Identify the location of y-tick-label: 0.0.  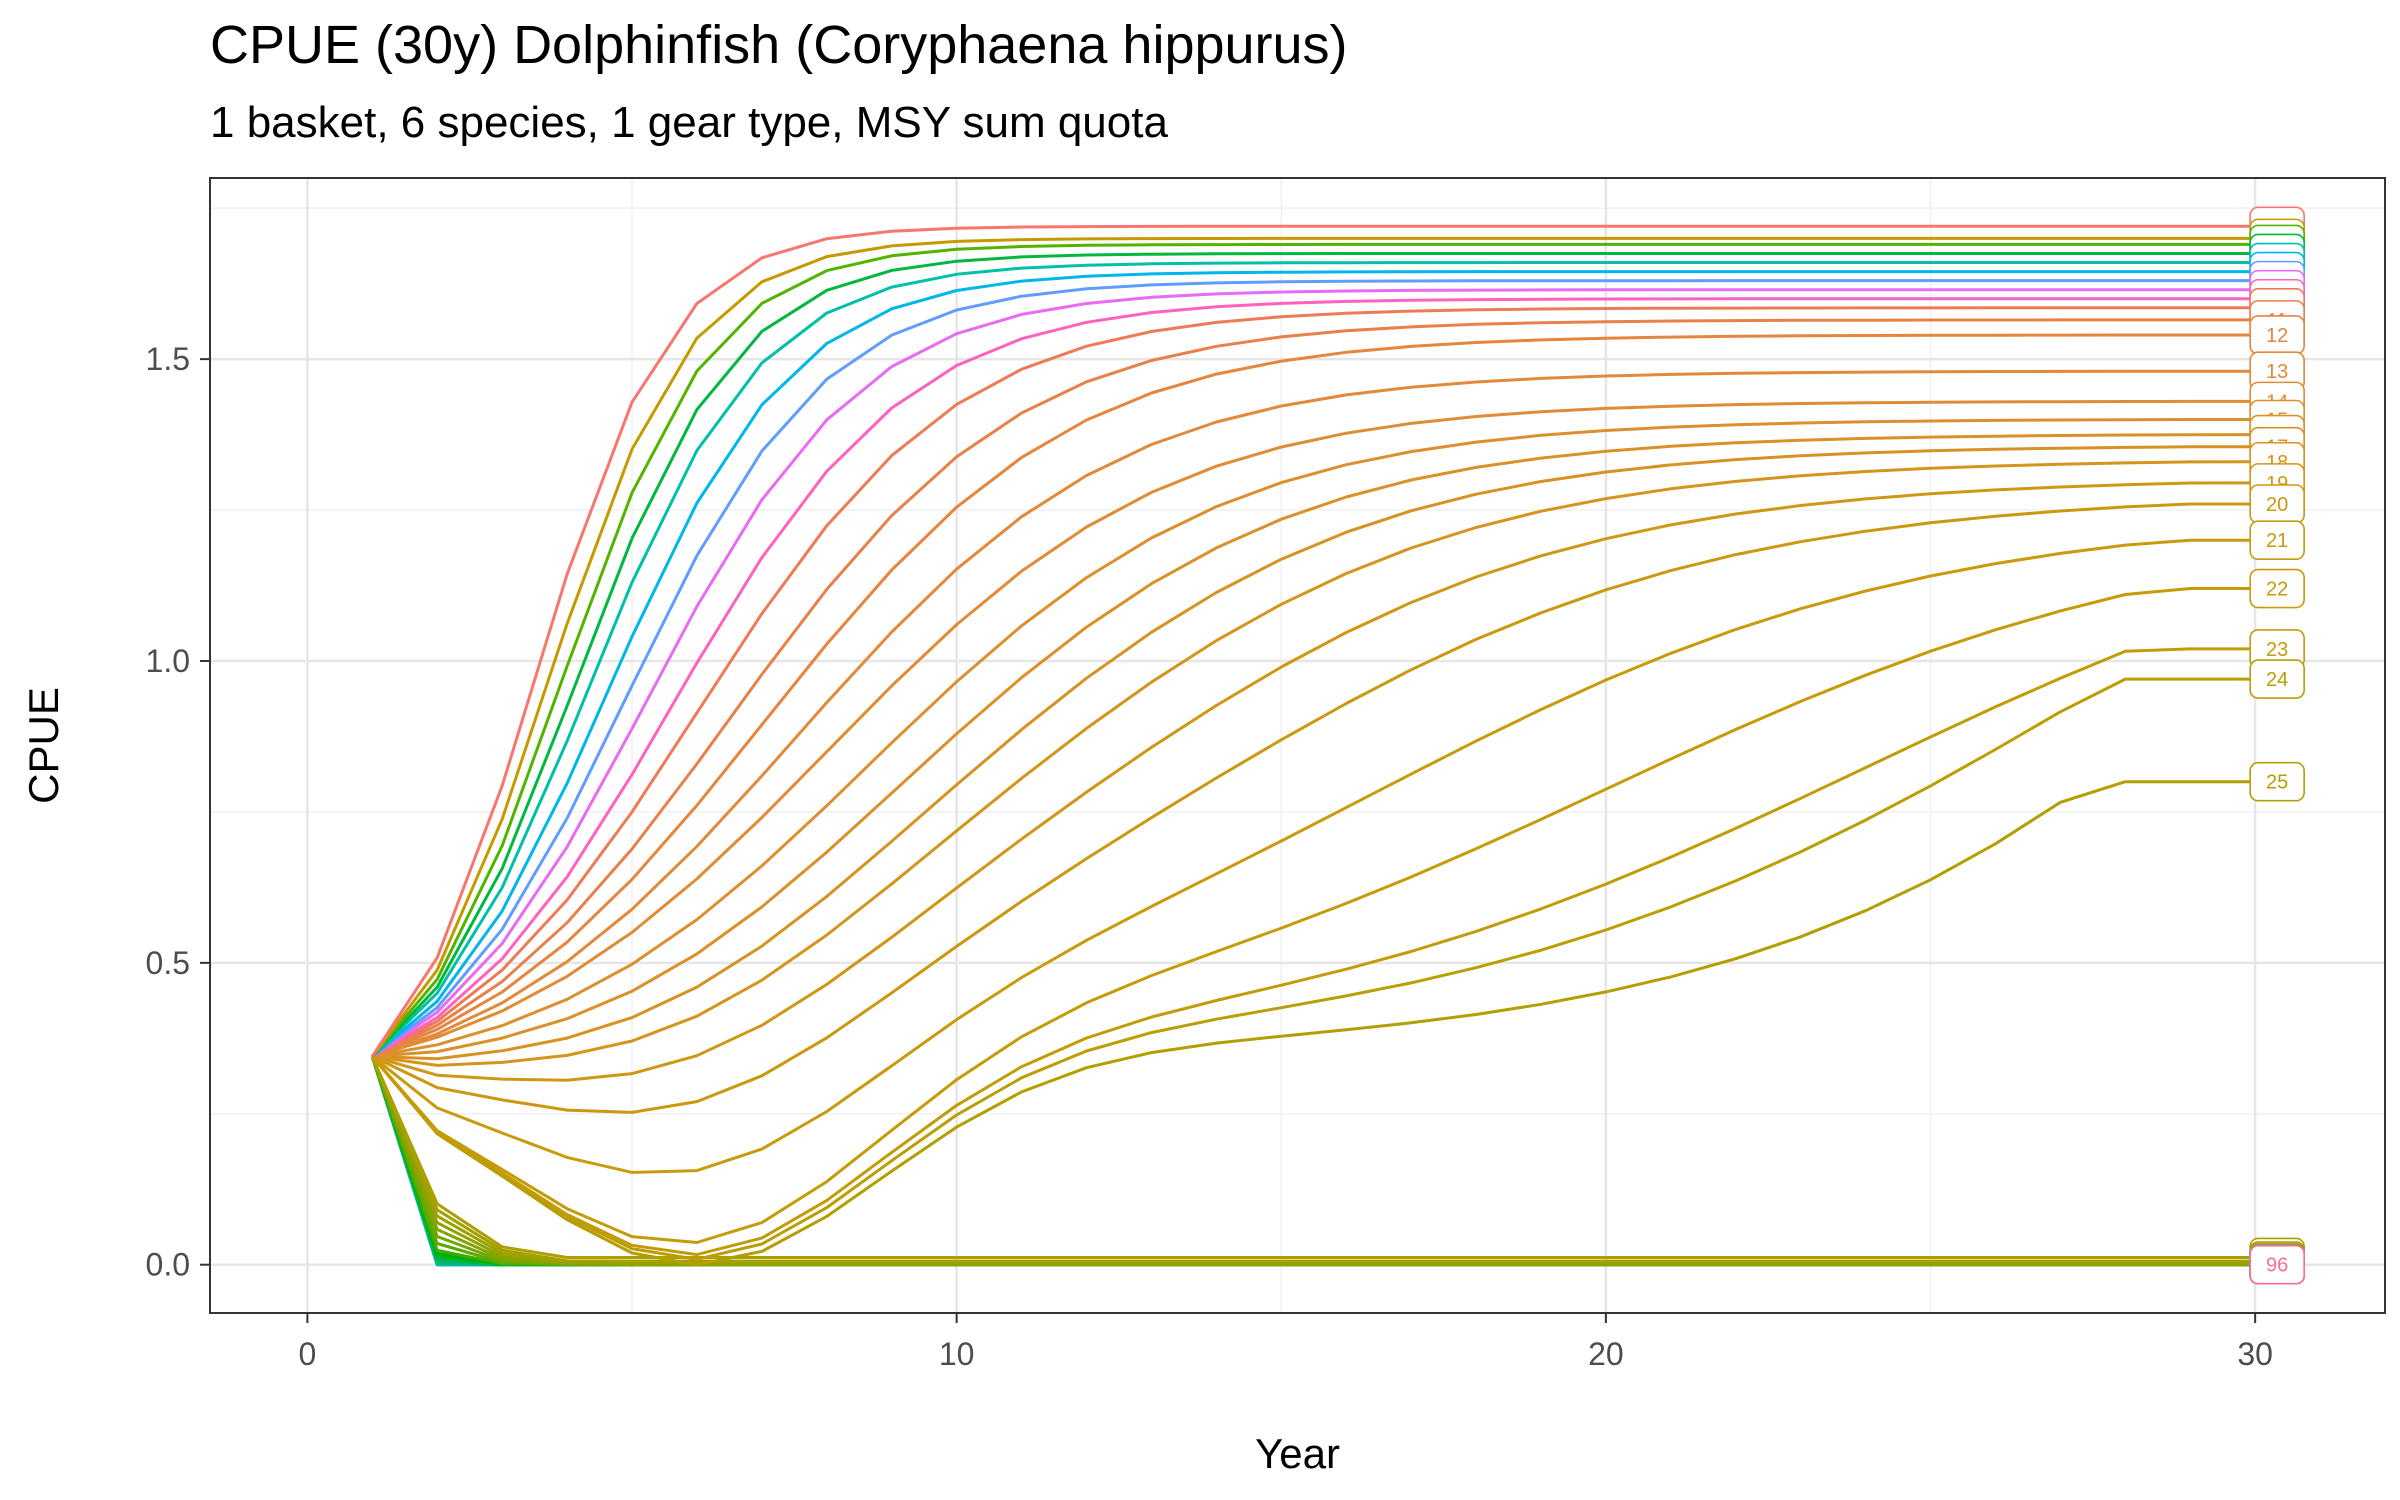
(168, 1265).